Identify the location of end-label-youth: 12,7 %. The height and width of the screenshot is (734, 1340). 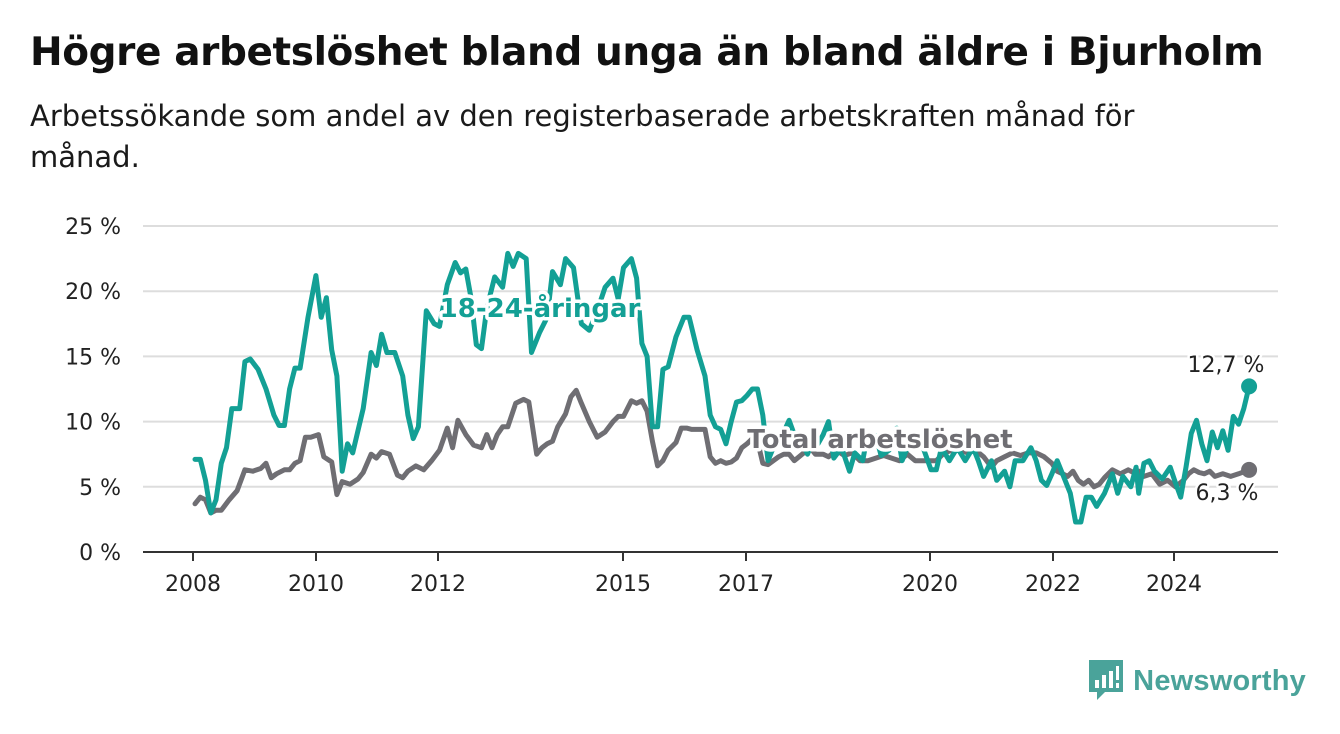
(1226, 365).